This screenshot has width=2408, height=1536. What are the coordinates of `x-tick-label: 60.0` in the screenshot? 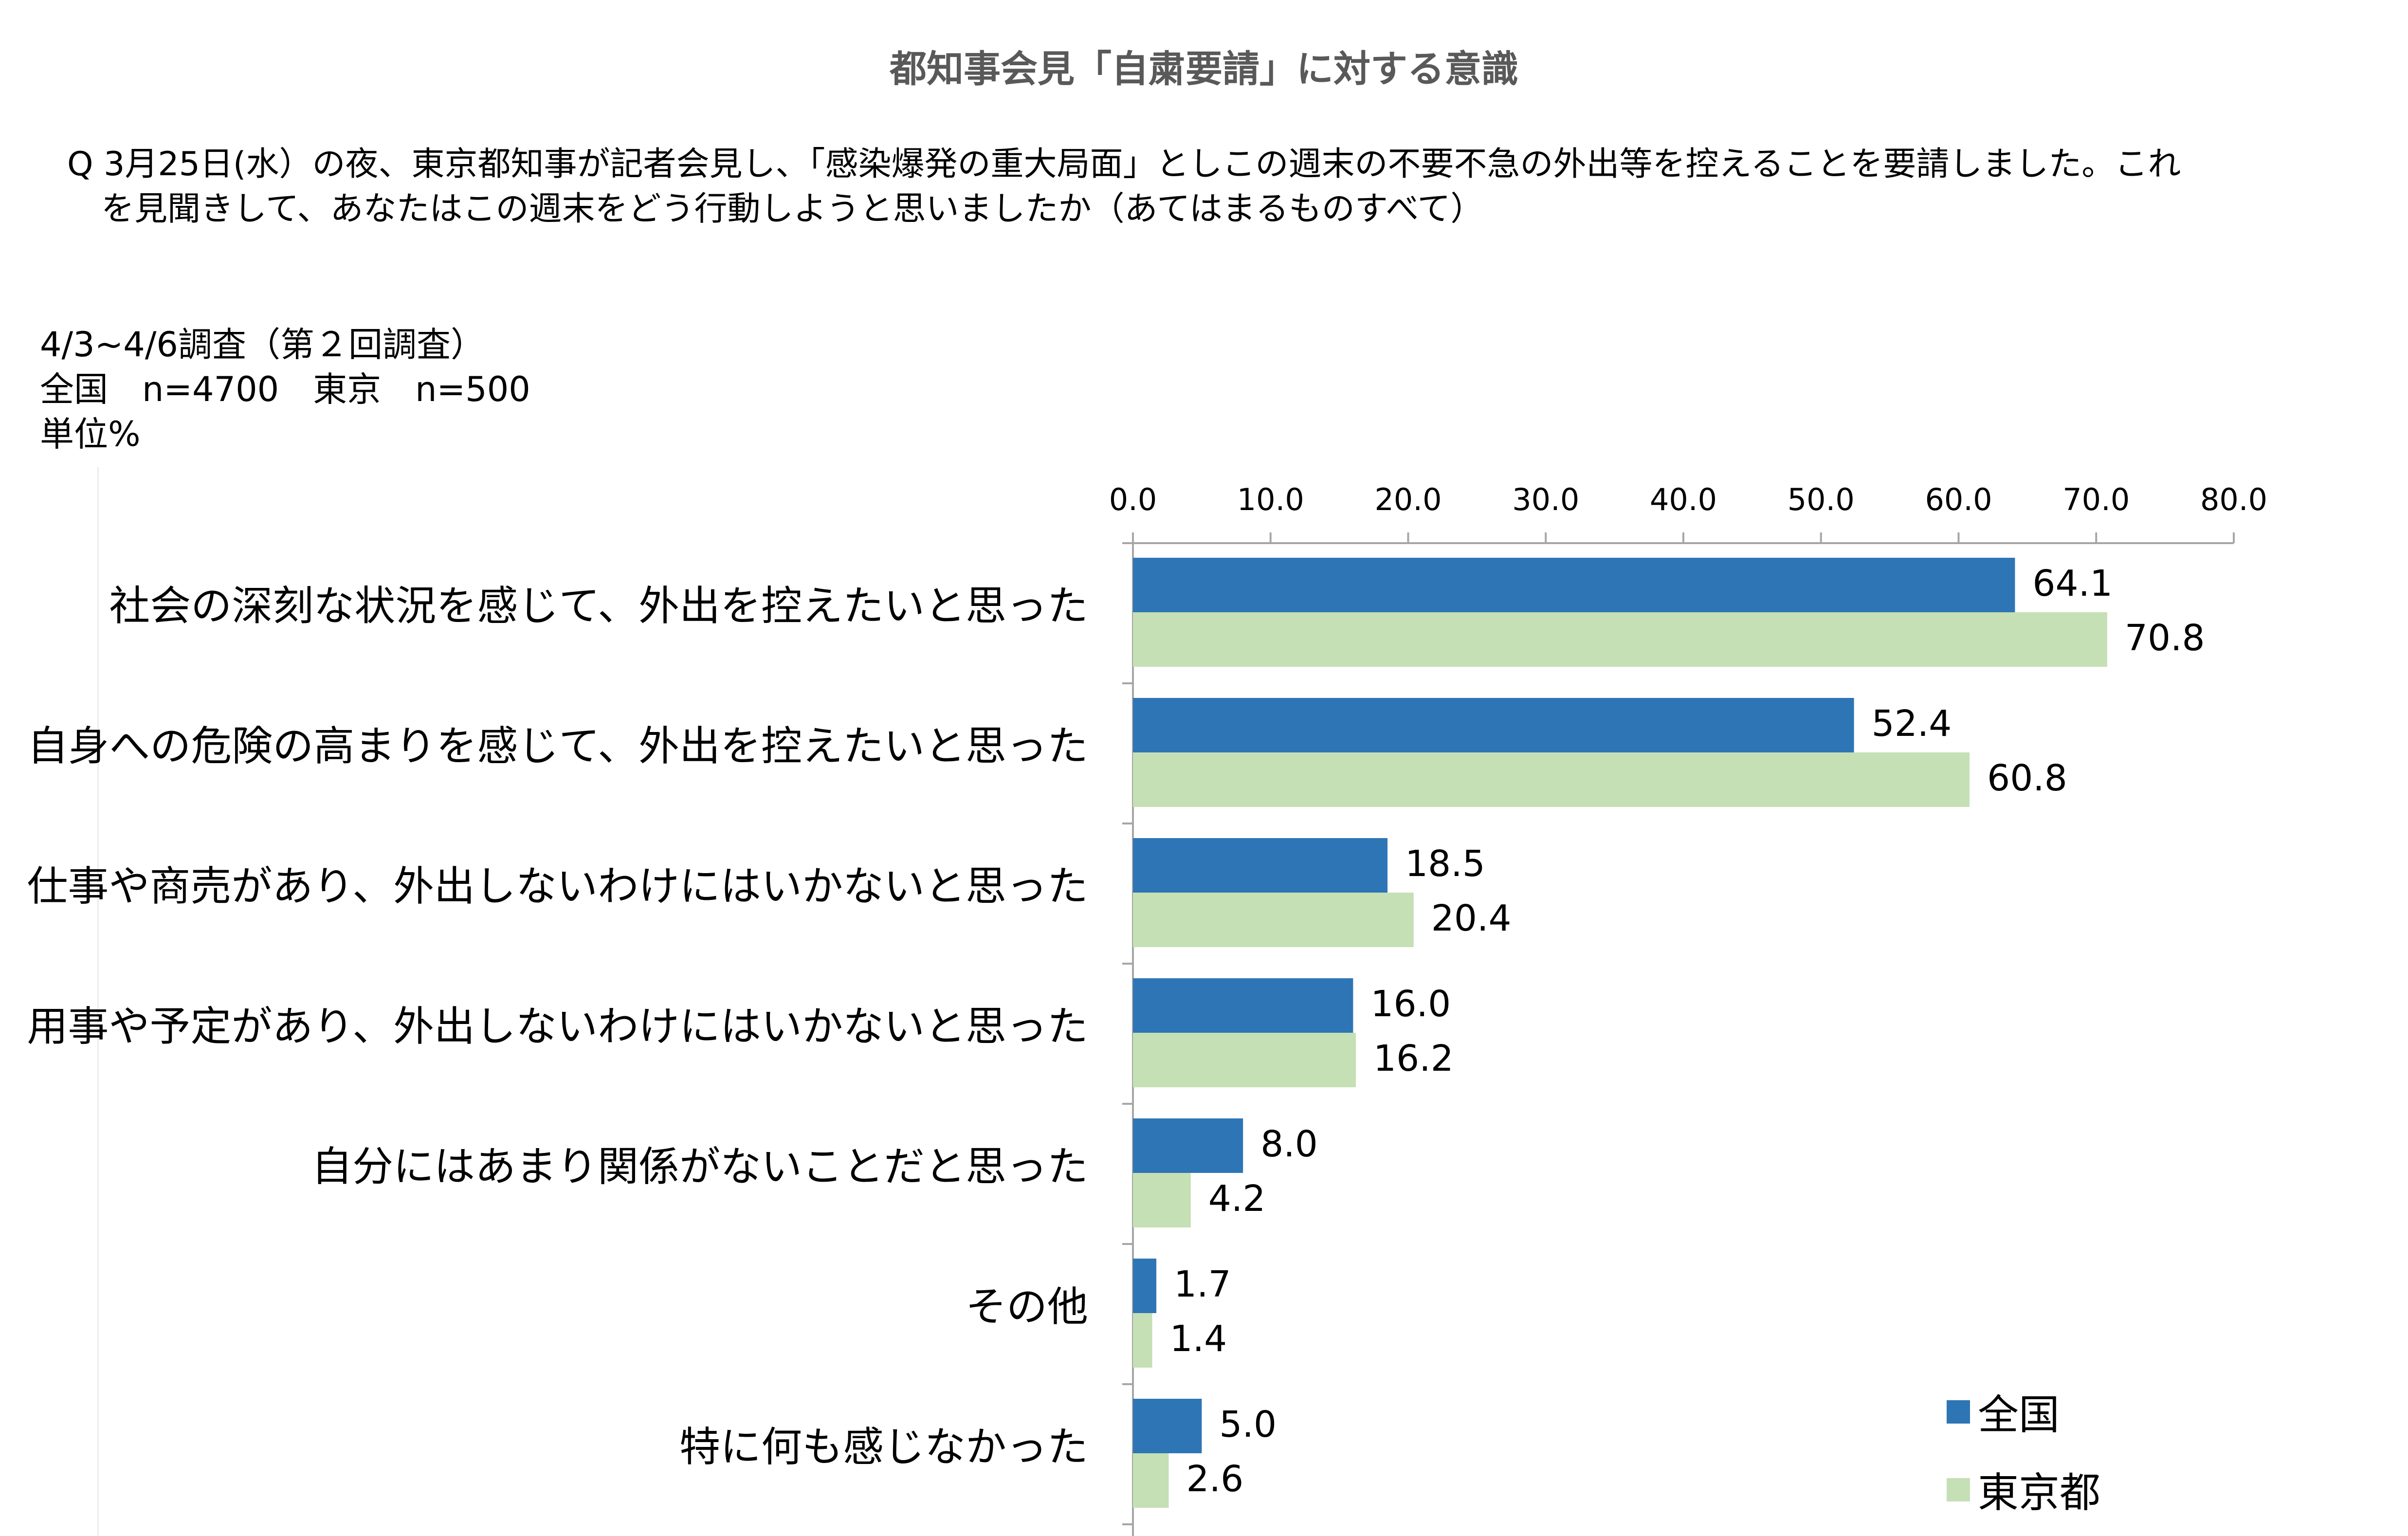 It's located at (1958, 499).